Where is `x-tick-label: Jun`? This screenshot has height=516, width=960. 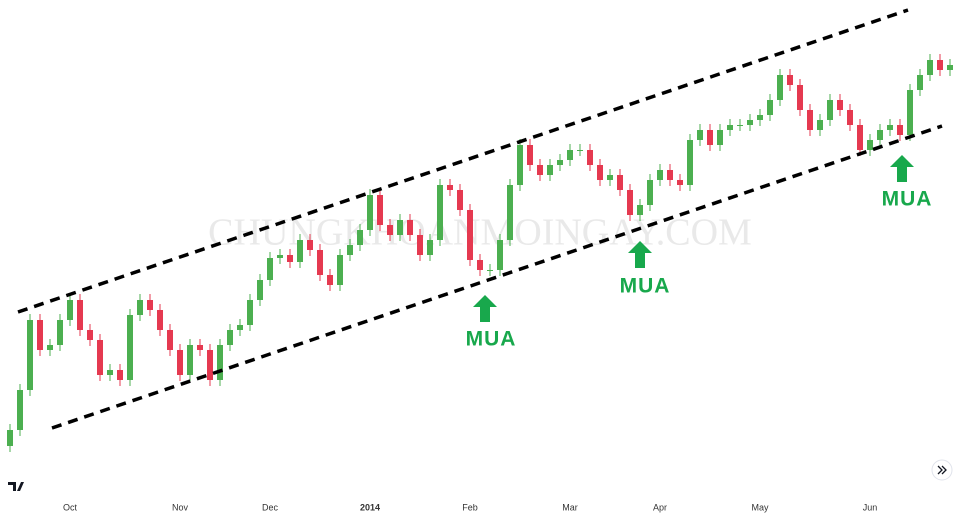
x-tick-label: Jun is located at coordinates (870, 507).